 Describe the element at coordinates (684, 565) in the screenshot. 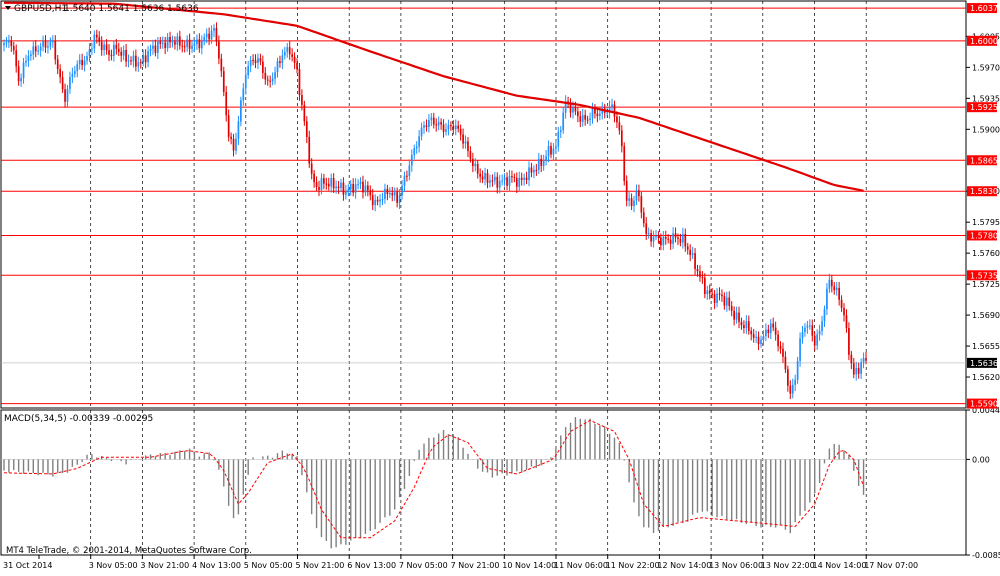

I see `time-tick-label: 12 Nov 14:00` at that location.